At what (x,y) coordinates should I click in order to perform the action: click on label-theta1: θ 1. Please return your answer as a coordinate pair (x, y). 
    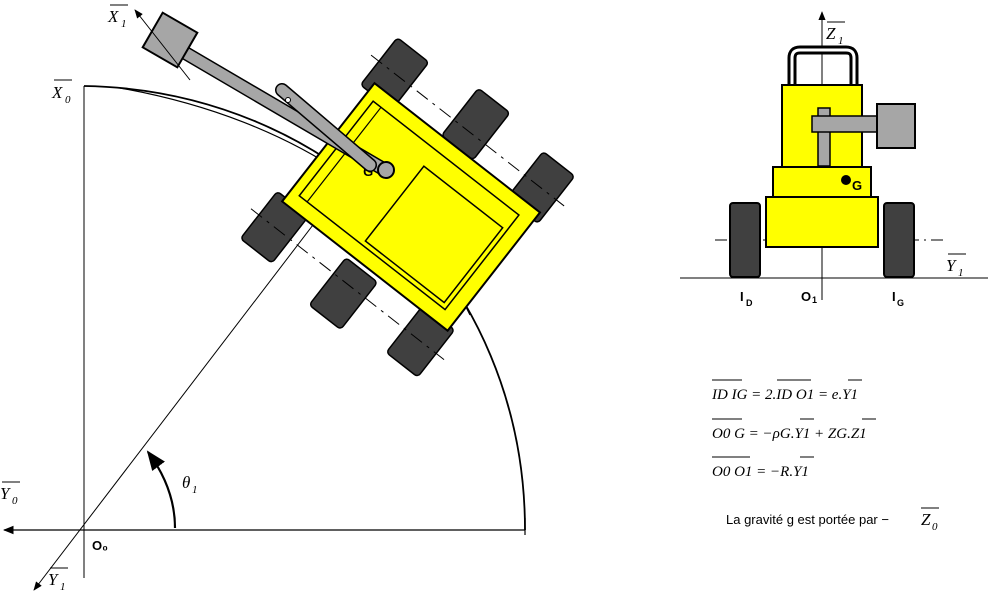
    Looking at the image, I should click on (190, 484).